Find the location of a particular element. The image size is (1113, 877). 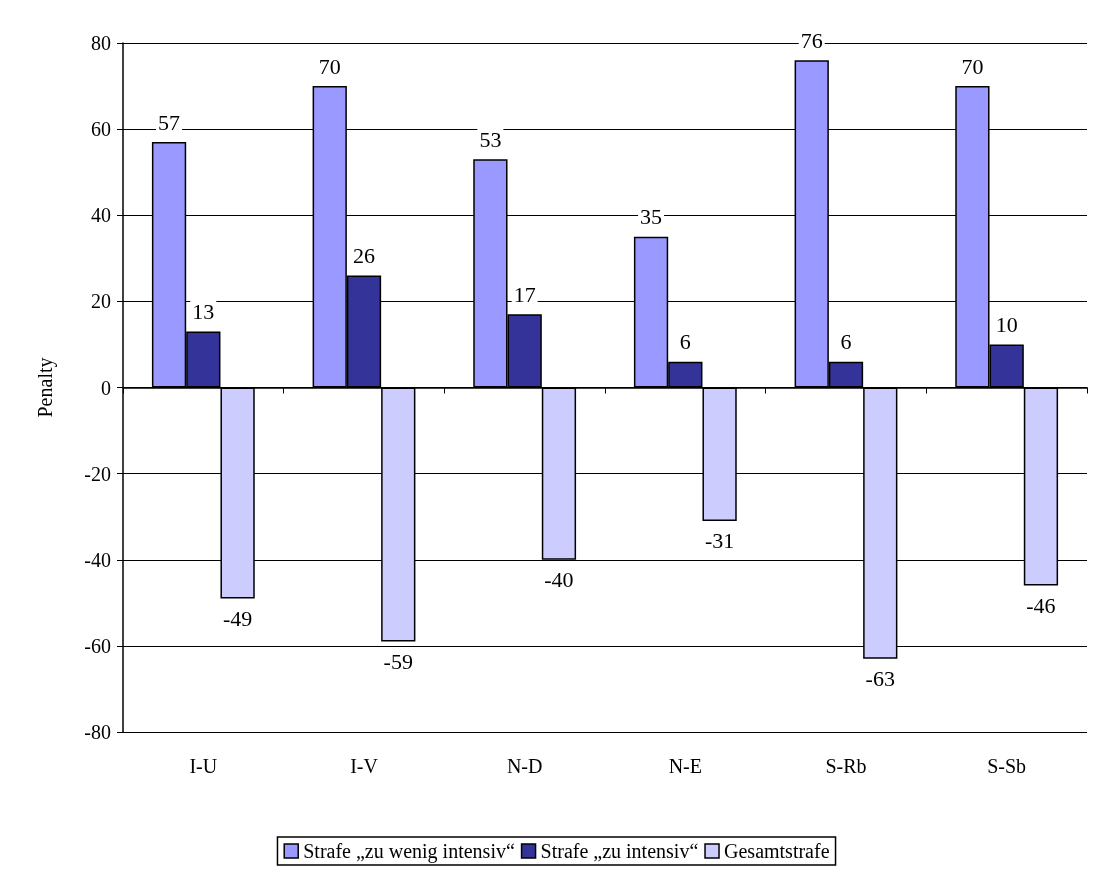

data-label: 13 is located at coordinates (203, 312).